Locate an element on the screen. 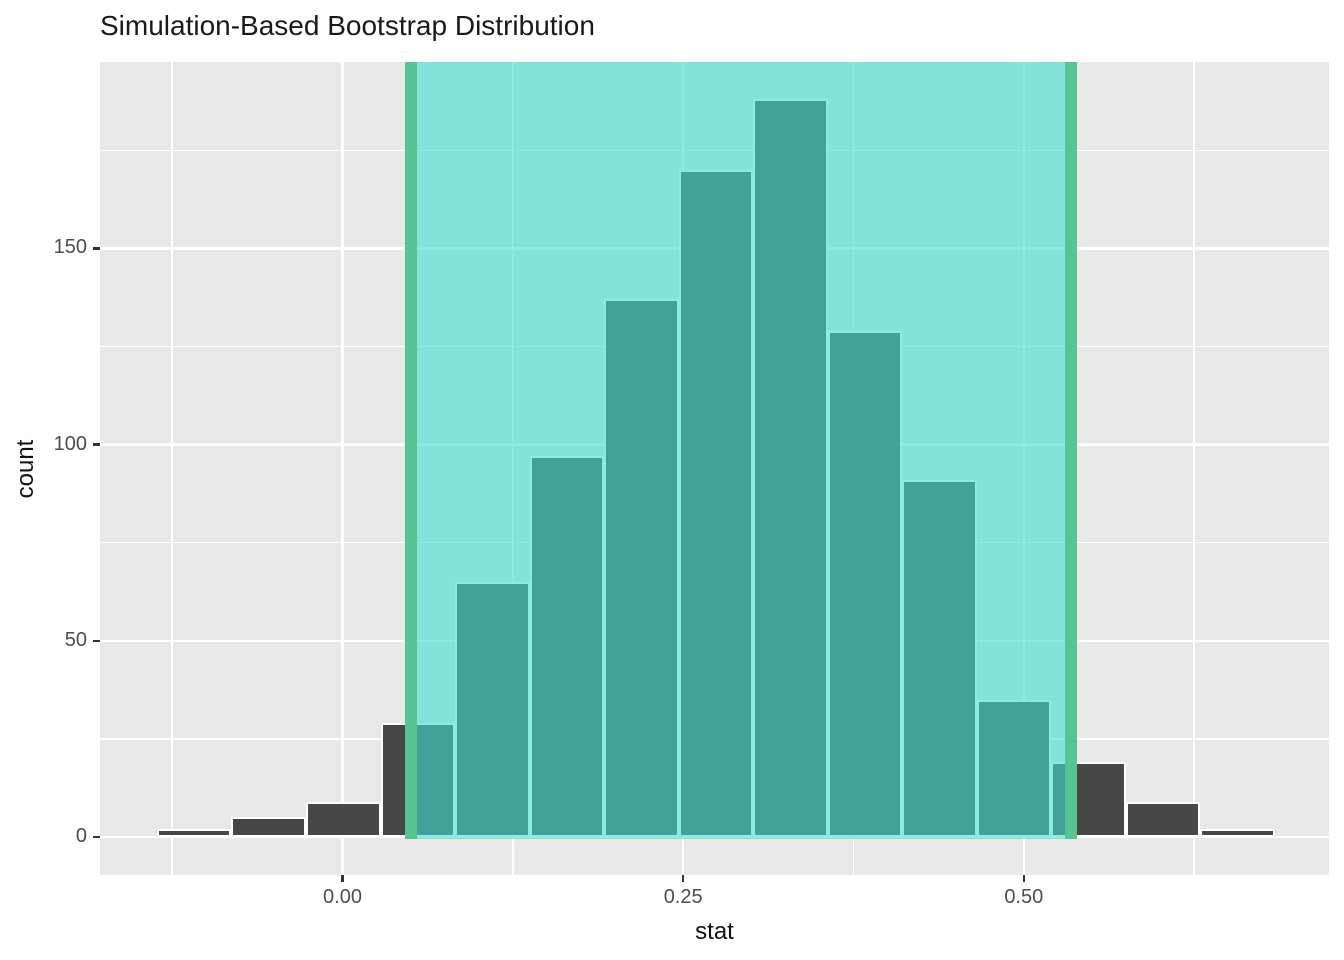 This screenshot has width=1344, height=960. x-axis-title: stat is located at coordinates (714, 931).